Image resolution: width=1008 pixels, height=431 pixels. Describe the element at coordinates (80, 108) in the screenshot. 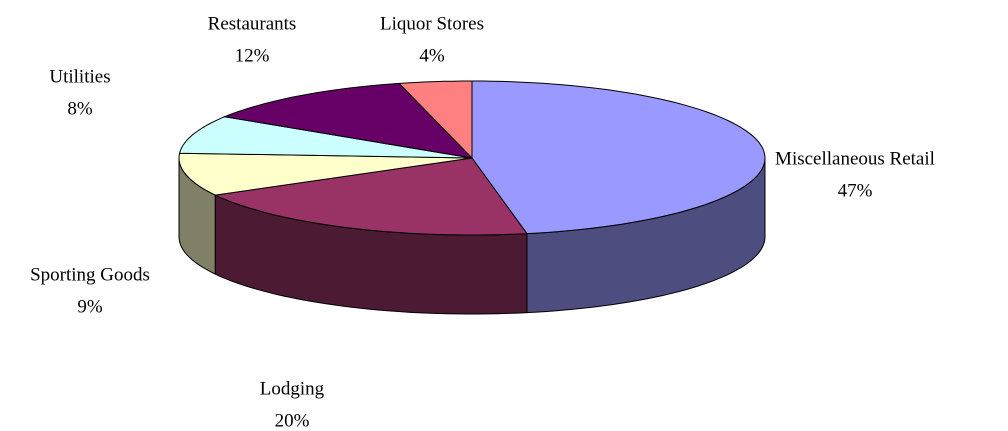

I see `slice-value-label: 8%` at that location.